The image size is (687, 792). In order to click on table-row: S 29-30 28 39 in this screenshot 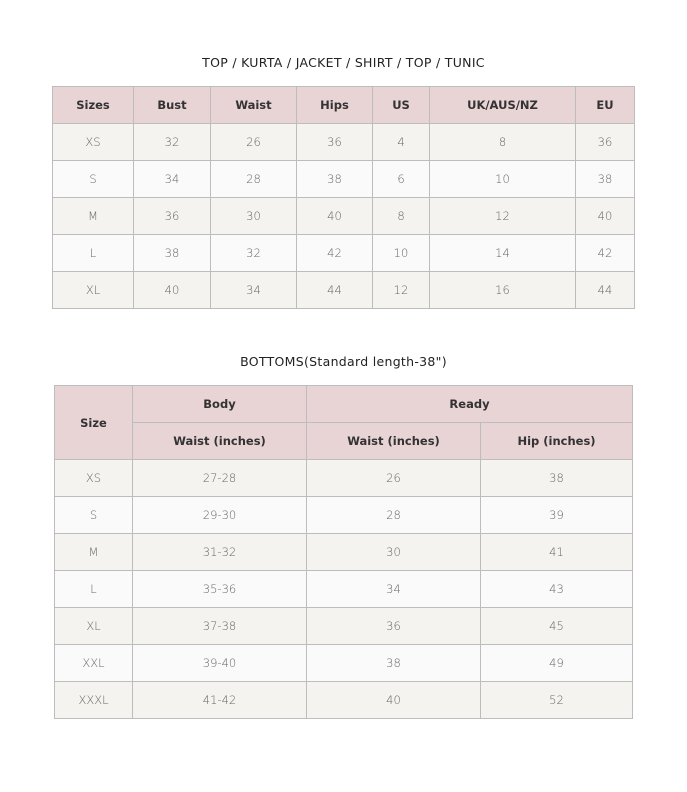, I will do `click(343, 515)`.